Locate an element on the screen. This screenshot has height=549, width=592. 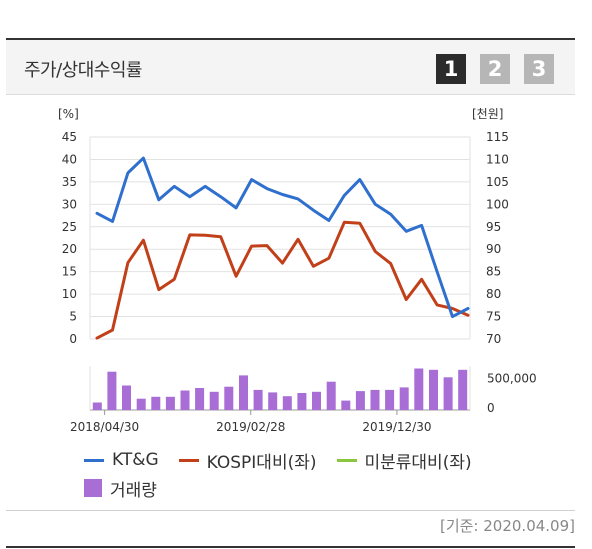
right-tick-label: 100 is located at coordinates (497, 204).